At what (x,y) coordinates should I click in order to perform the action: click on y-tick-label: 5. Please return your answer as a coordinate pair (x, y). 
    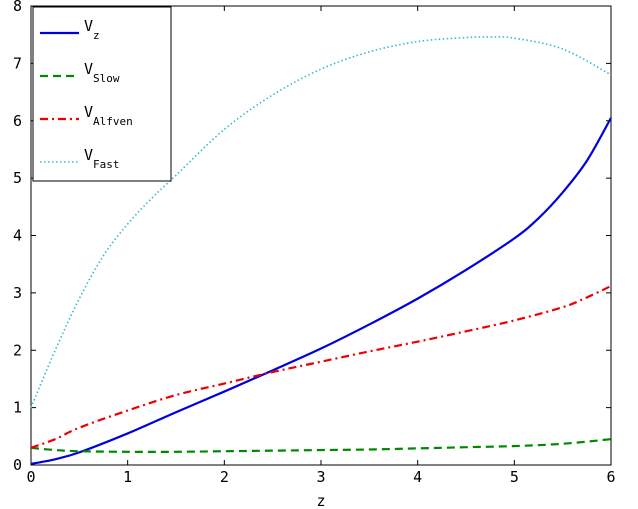
    Looking at the image, I should click on (17, 178).